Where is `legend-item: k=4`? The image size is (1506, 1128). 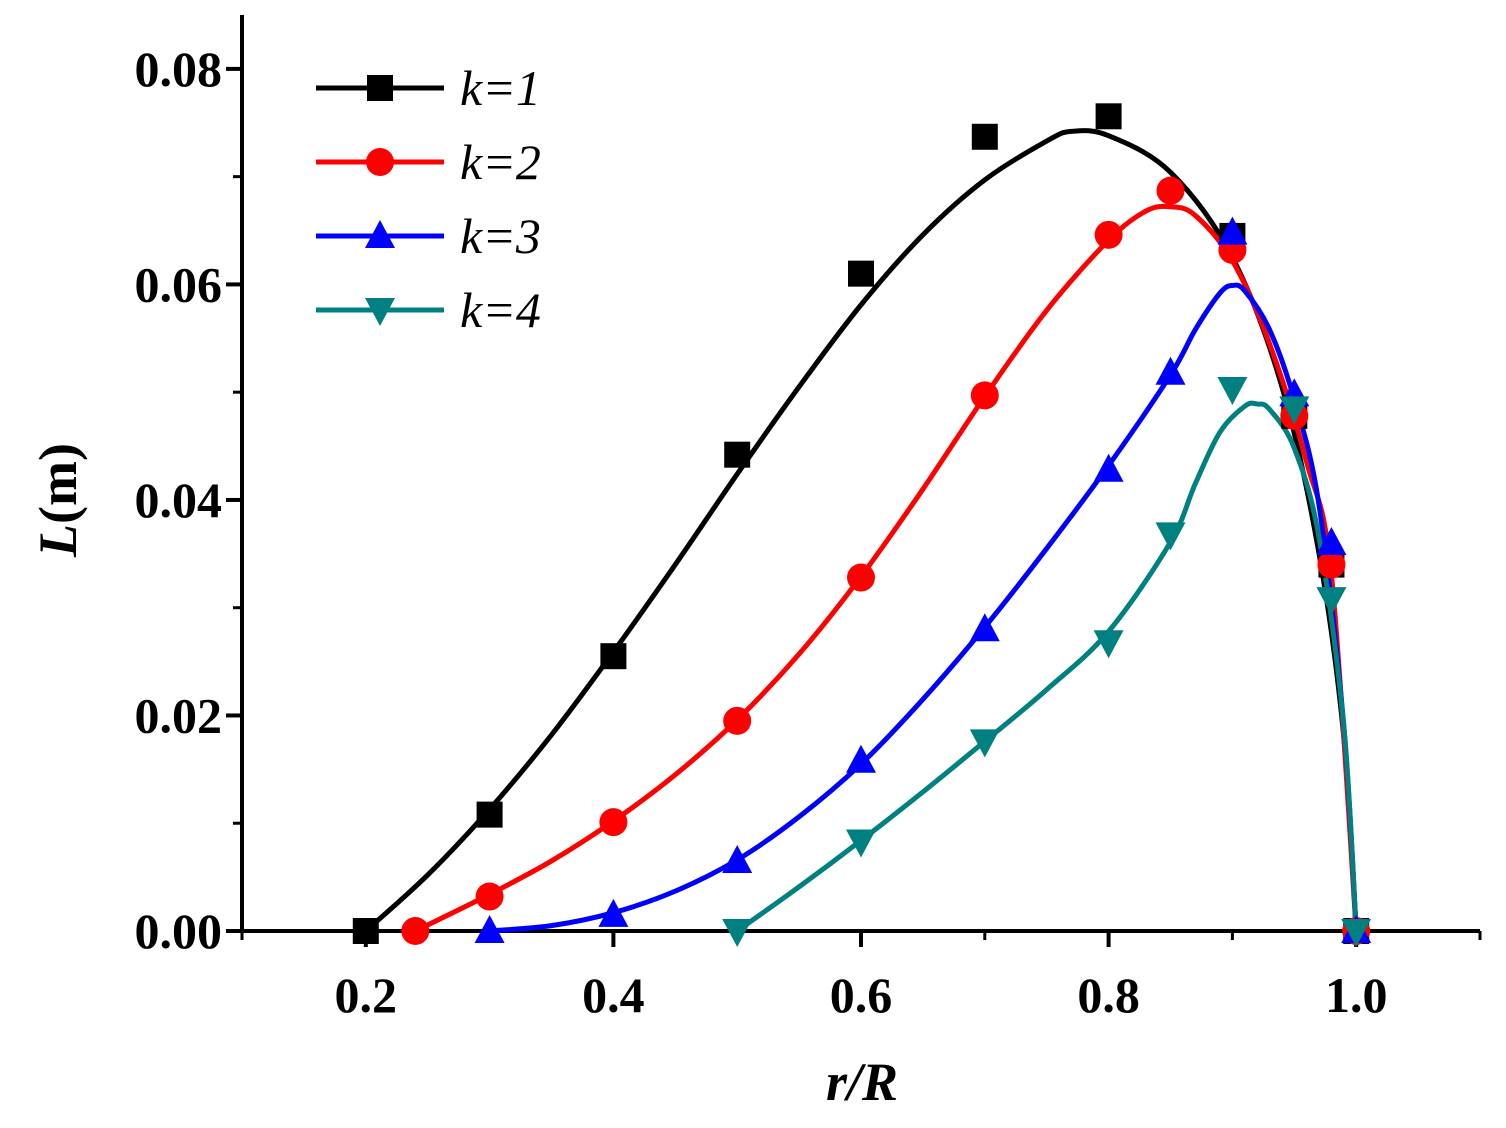
legend-item: k=4 is located at coordinates (428, 310).